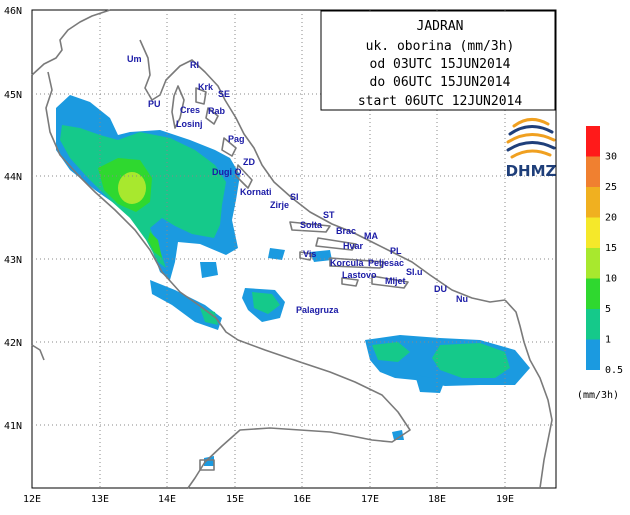 The image size is (630, 515). Describe the element at coordinates (154, 104) in the screenshot. I see `place-label: PU` at that location.